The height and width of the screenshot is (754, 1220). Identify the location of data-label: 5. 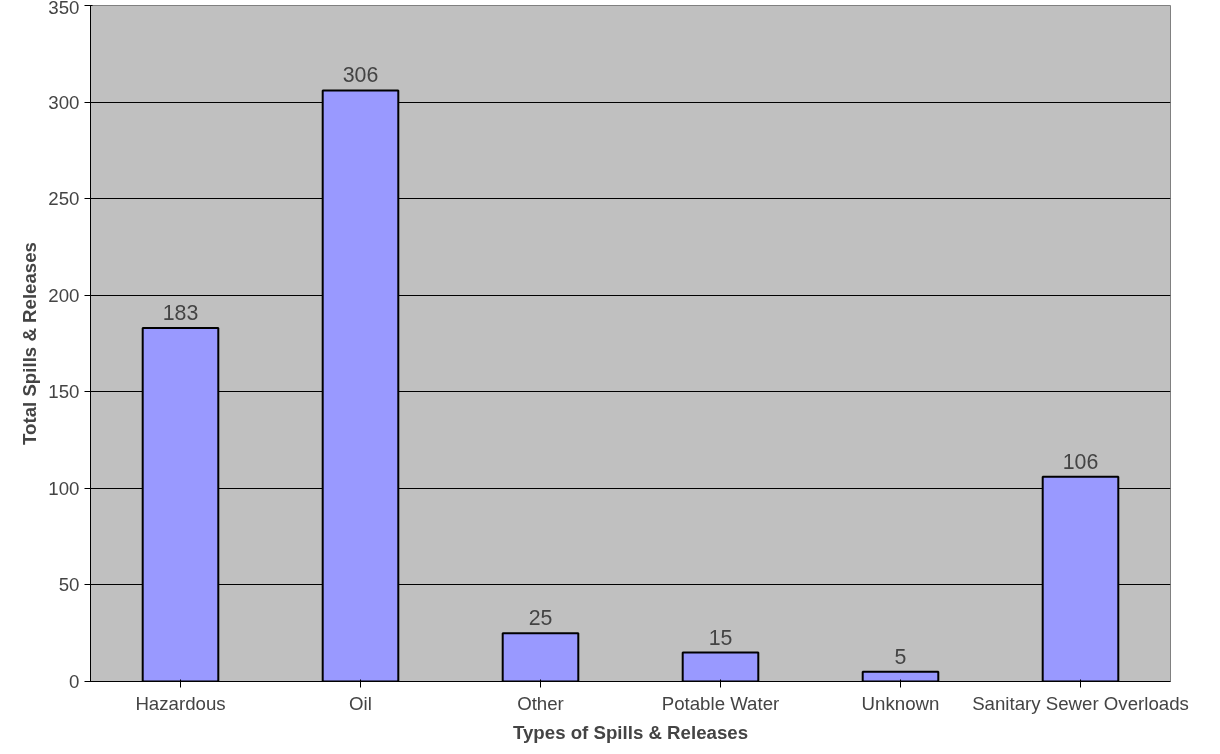
(900, 656).